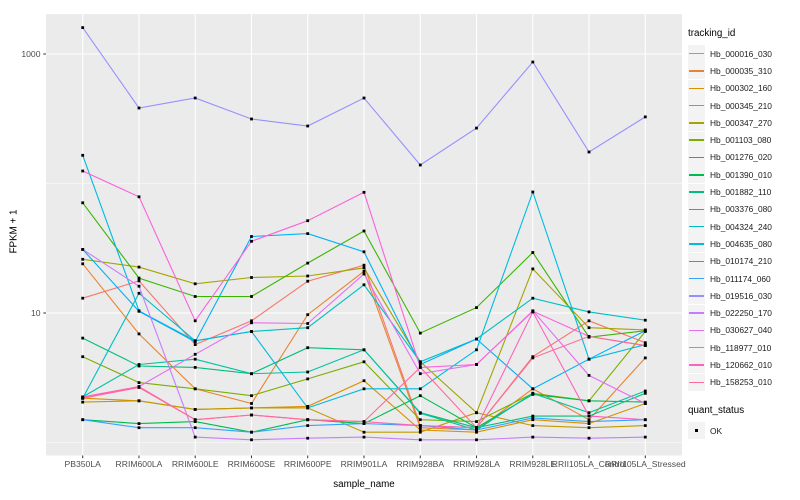  I want to click on x-tick-label: RRIM901LA, so click(364, 464).